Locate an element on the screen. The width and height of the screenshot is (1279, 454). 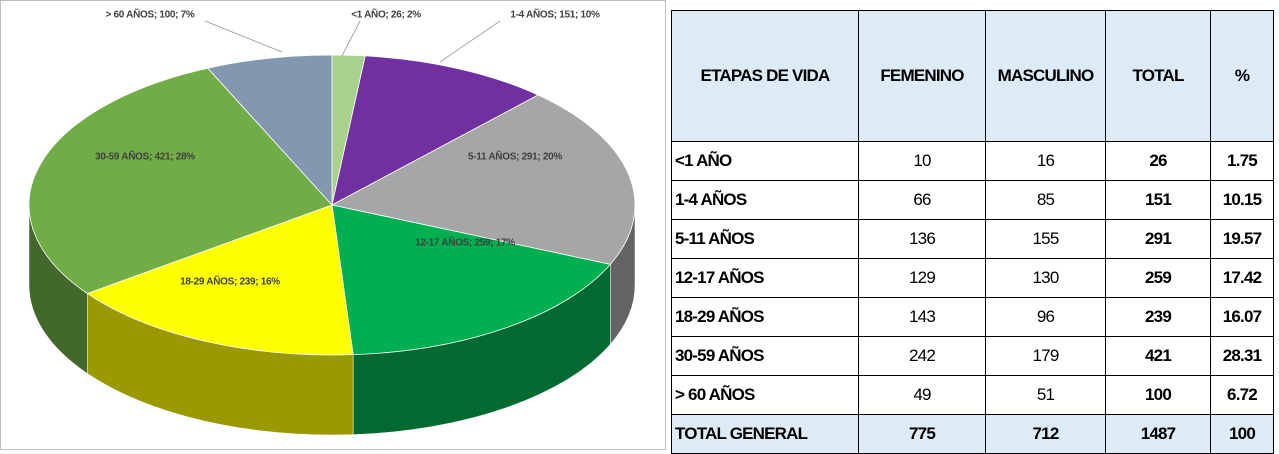
table-row: <1 AÑO 10 16 26 1.75 is located at coordinates (972, 161).